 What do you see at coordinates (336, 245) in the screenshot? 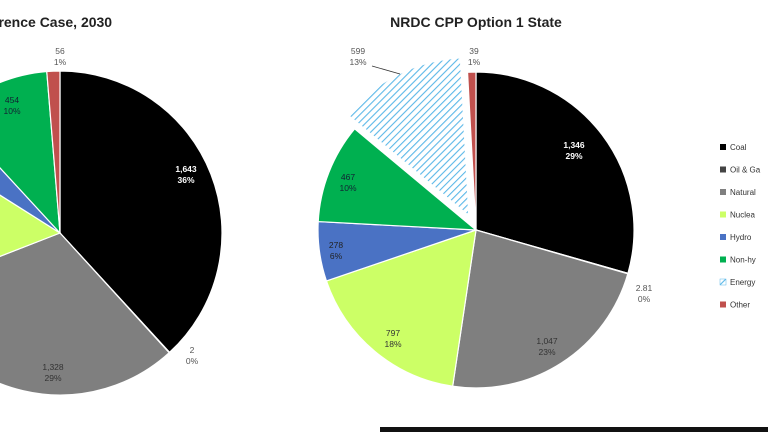
I see `value-label-hydro: 278` at bounding box center [336, 245].